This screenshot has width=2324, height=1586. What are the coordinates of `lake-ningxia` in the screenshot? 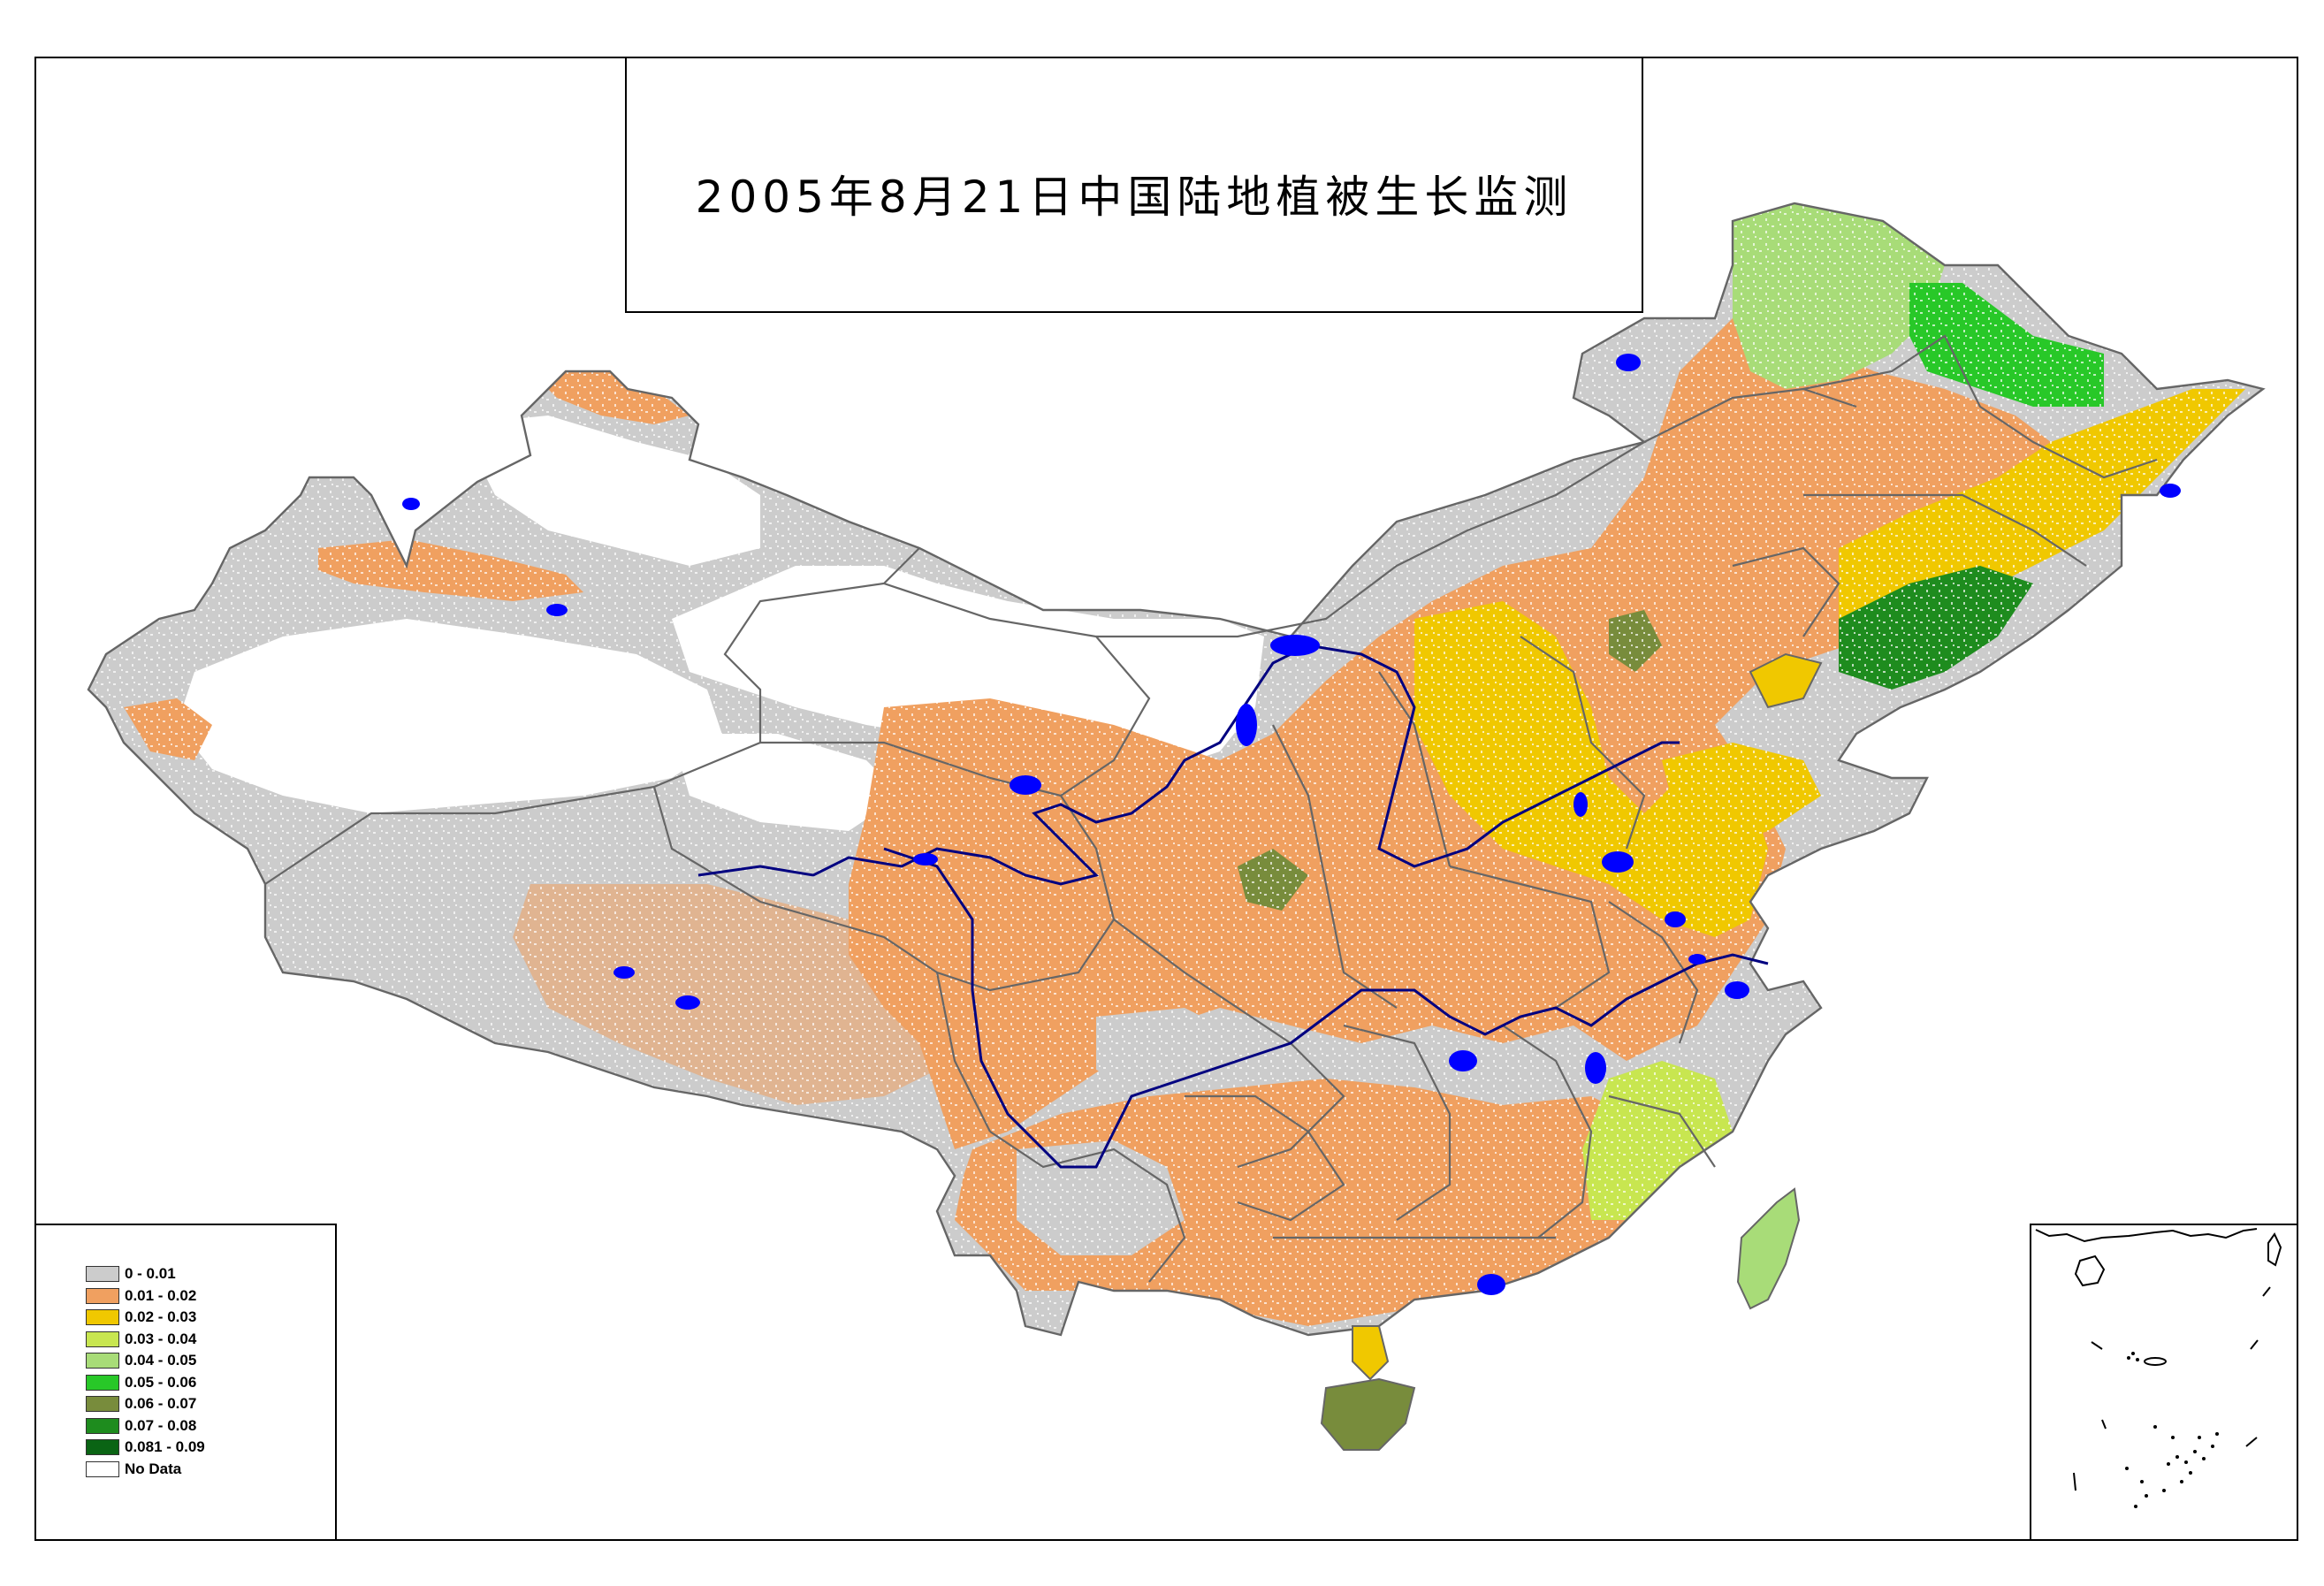 It's located at (1246, 725).